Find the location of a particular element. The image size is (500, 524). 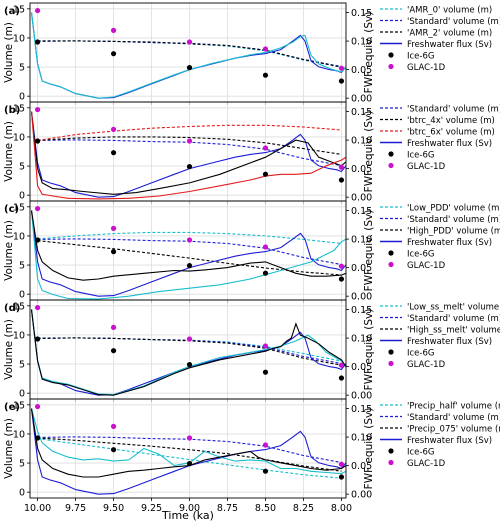

panel-frame is located at coordinates (188, 448).